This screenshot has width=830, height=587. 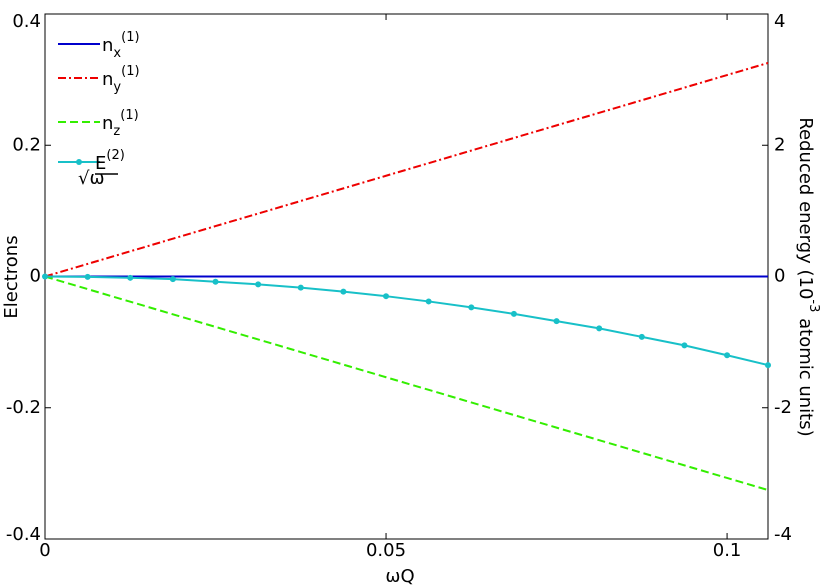 What do you see at coordinates (121, 79) in the screenshot?
I see `legend-label: ny(1)` at bounding box center [121, 79].